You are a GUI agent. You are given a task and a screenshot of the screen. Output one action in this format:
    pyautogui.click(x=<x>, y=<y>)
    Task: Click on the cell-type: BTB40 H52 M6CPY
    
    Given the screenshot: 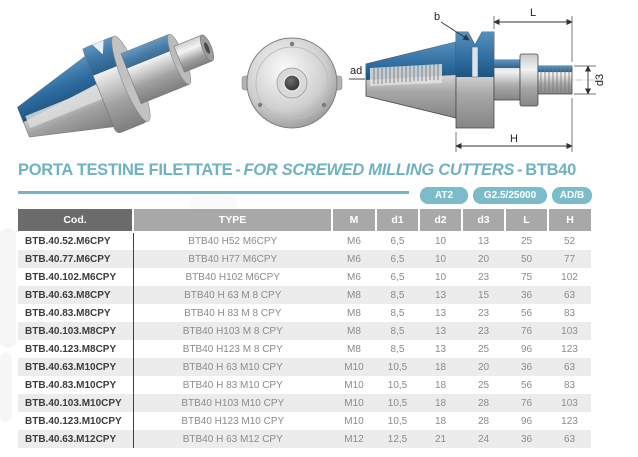 What is the action you would take?
    pyautogui.click(x=232, y=241)
    